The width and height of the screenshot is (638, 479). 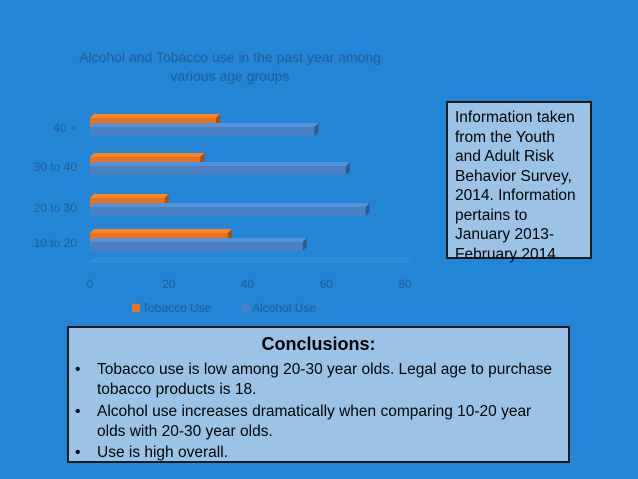 What do you see at coordinates (284, 308) in the screenshot?
I see `legend-label: Alcohol Use` at bounding box center [284, 308].